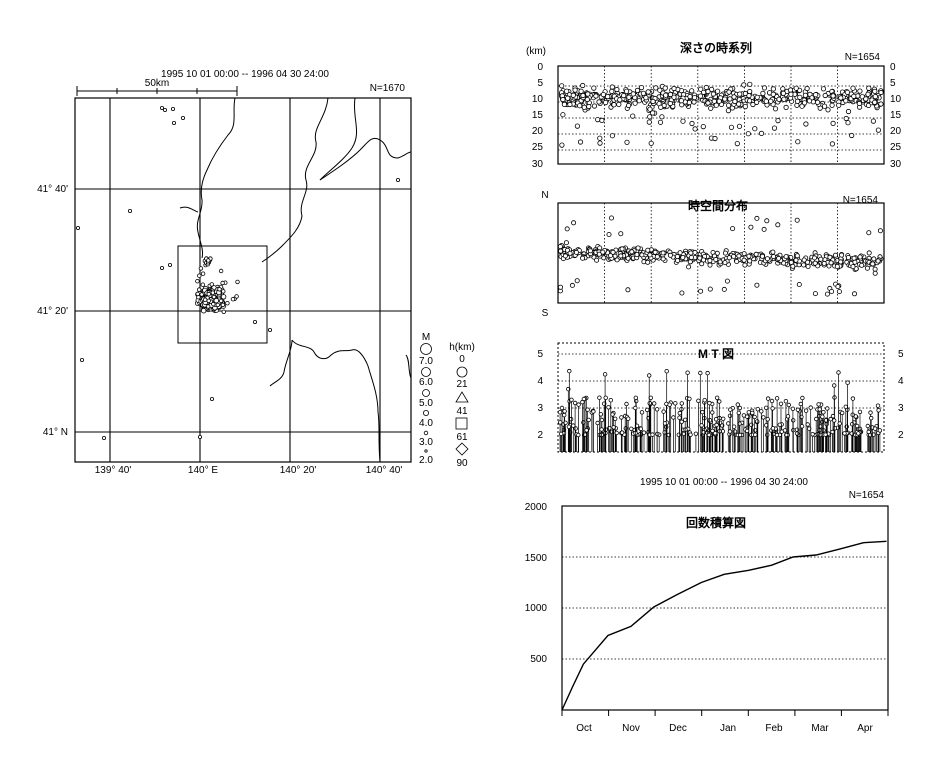 Image resolution: width=950 pixels, height=784 pixels. What do you see at coordinates (901, 381) in the screenshot?
I see `mt-tick-right: 4` at bounding box center [901, 381].